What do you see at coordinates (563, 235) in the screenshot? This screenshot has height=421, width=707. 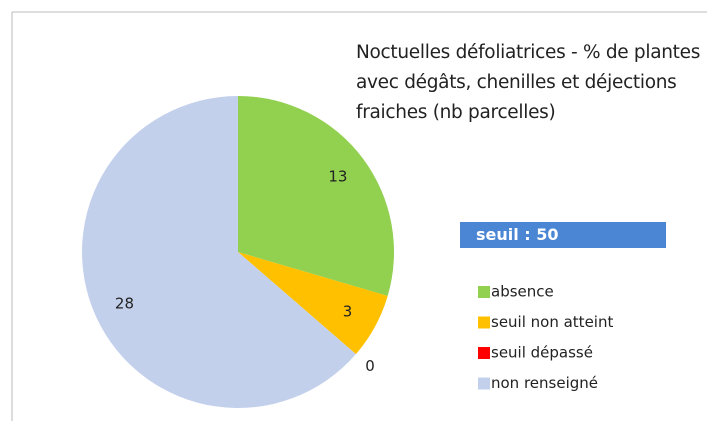 I see `threshold-box` at bounding box center [563, 235].